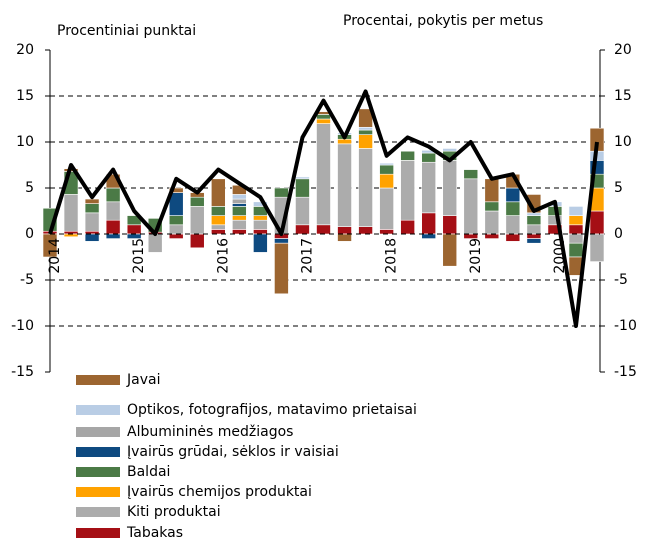 Image resolution: width=649 pixels, height=541 pixels. What do you see at coordinates (148, 472) in the screenshot?
I see `legend-label: Baldai` at bounding box center [148, 472].